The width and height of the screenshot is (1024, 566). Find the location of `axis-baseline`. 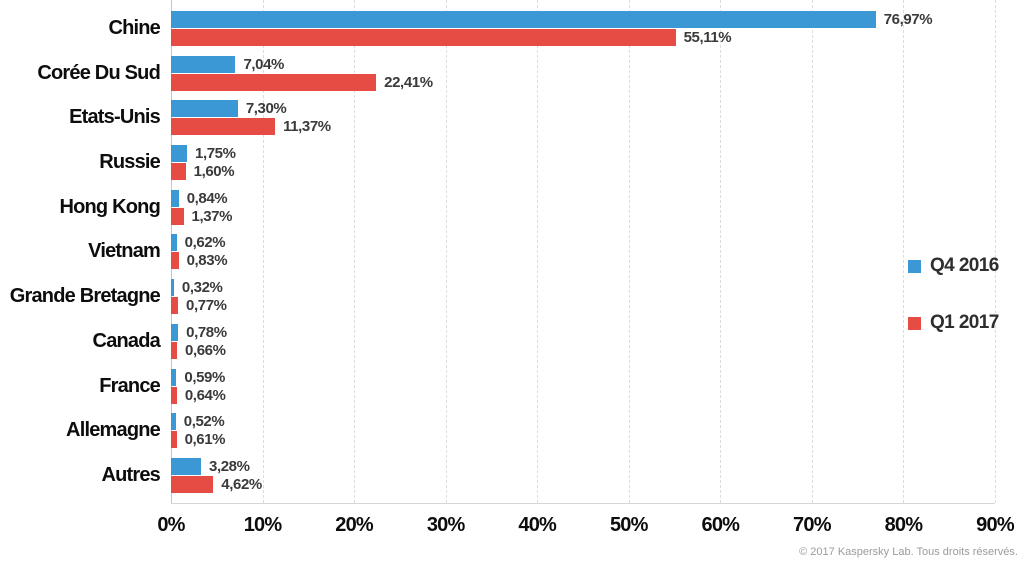

axis-baseline is located at coordinates (171, 251).